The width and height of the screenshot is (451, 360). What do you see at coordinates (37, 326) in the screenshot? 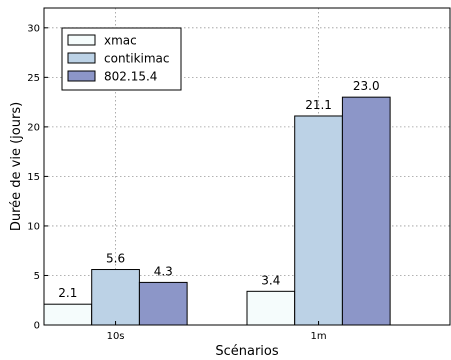
I see `y-tick-label: 0` at bounding box center [37, 326].